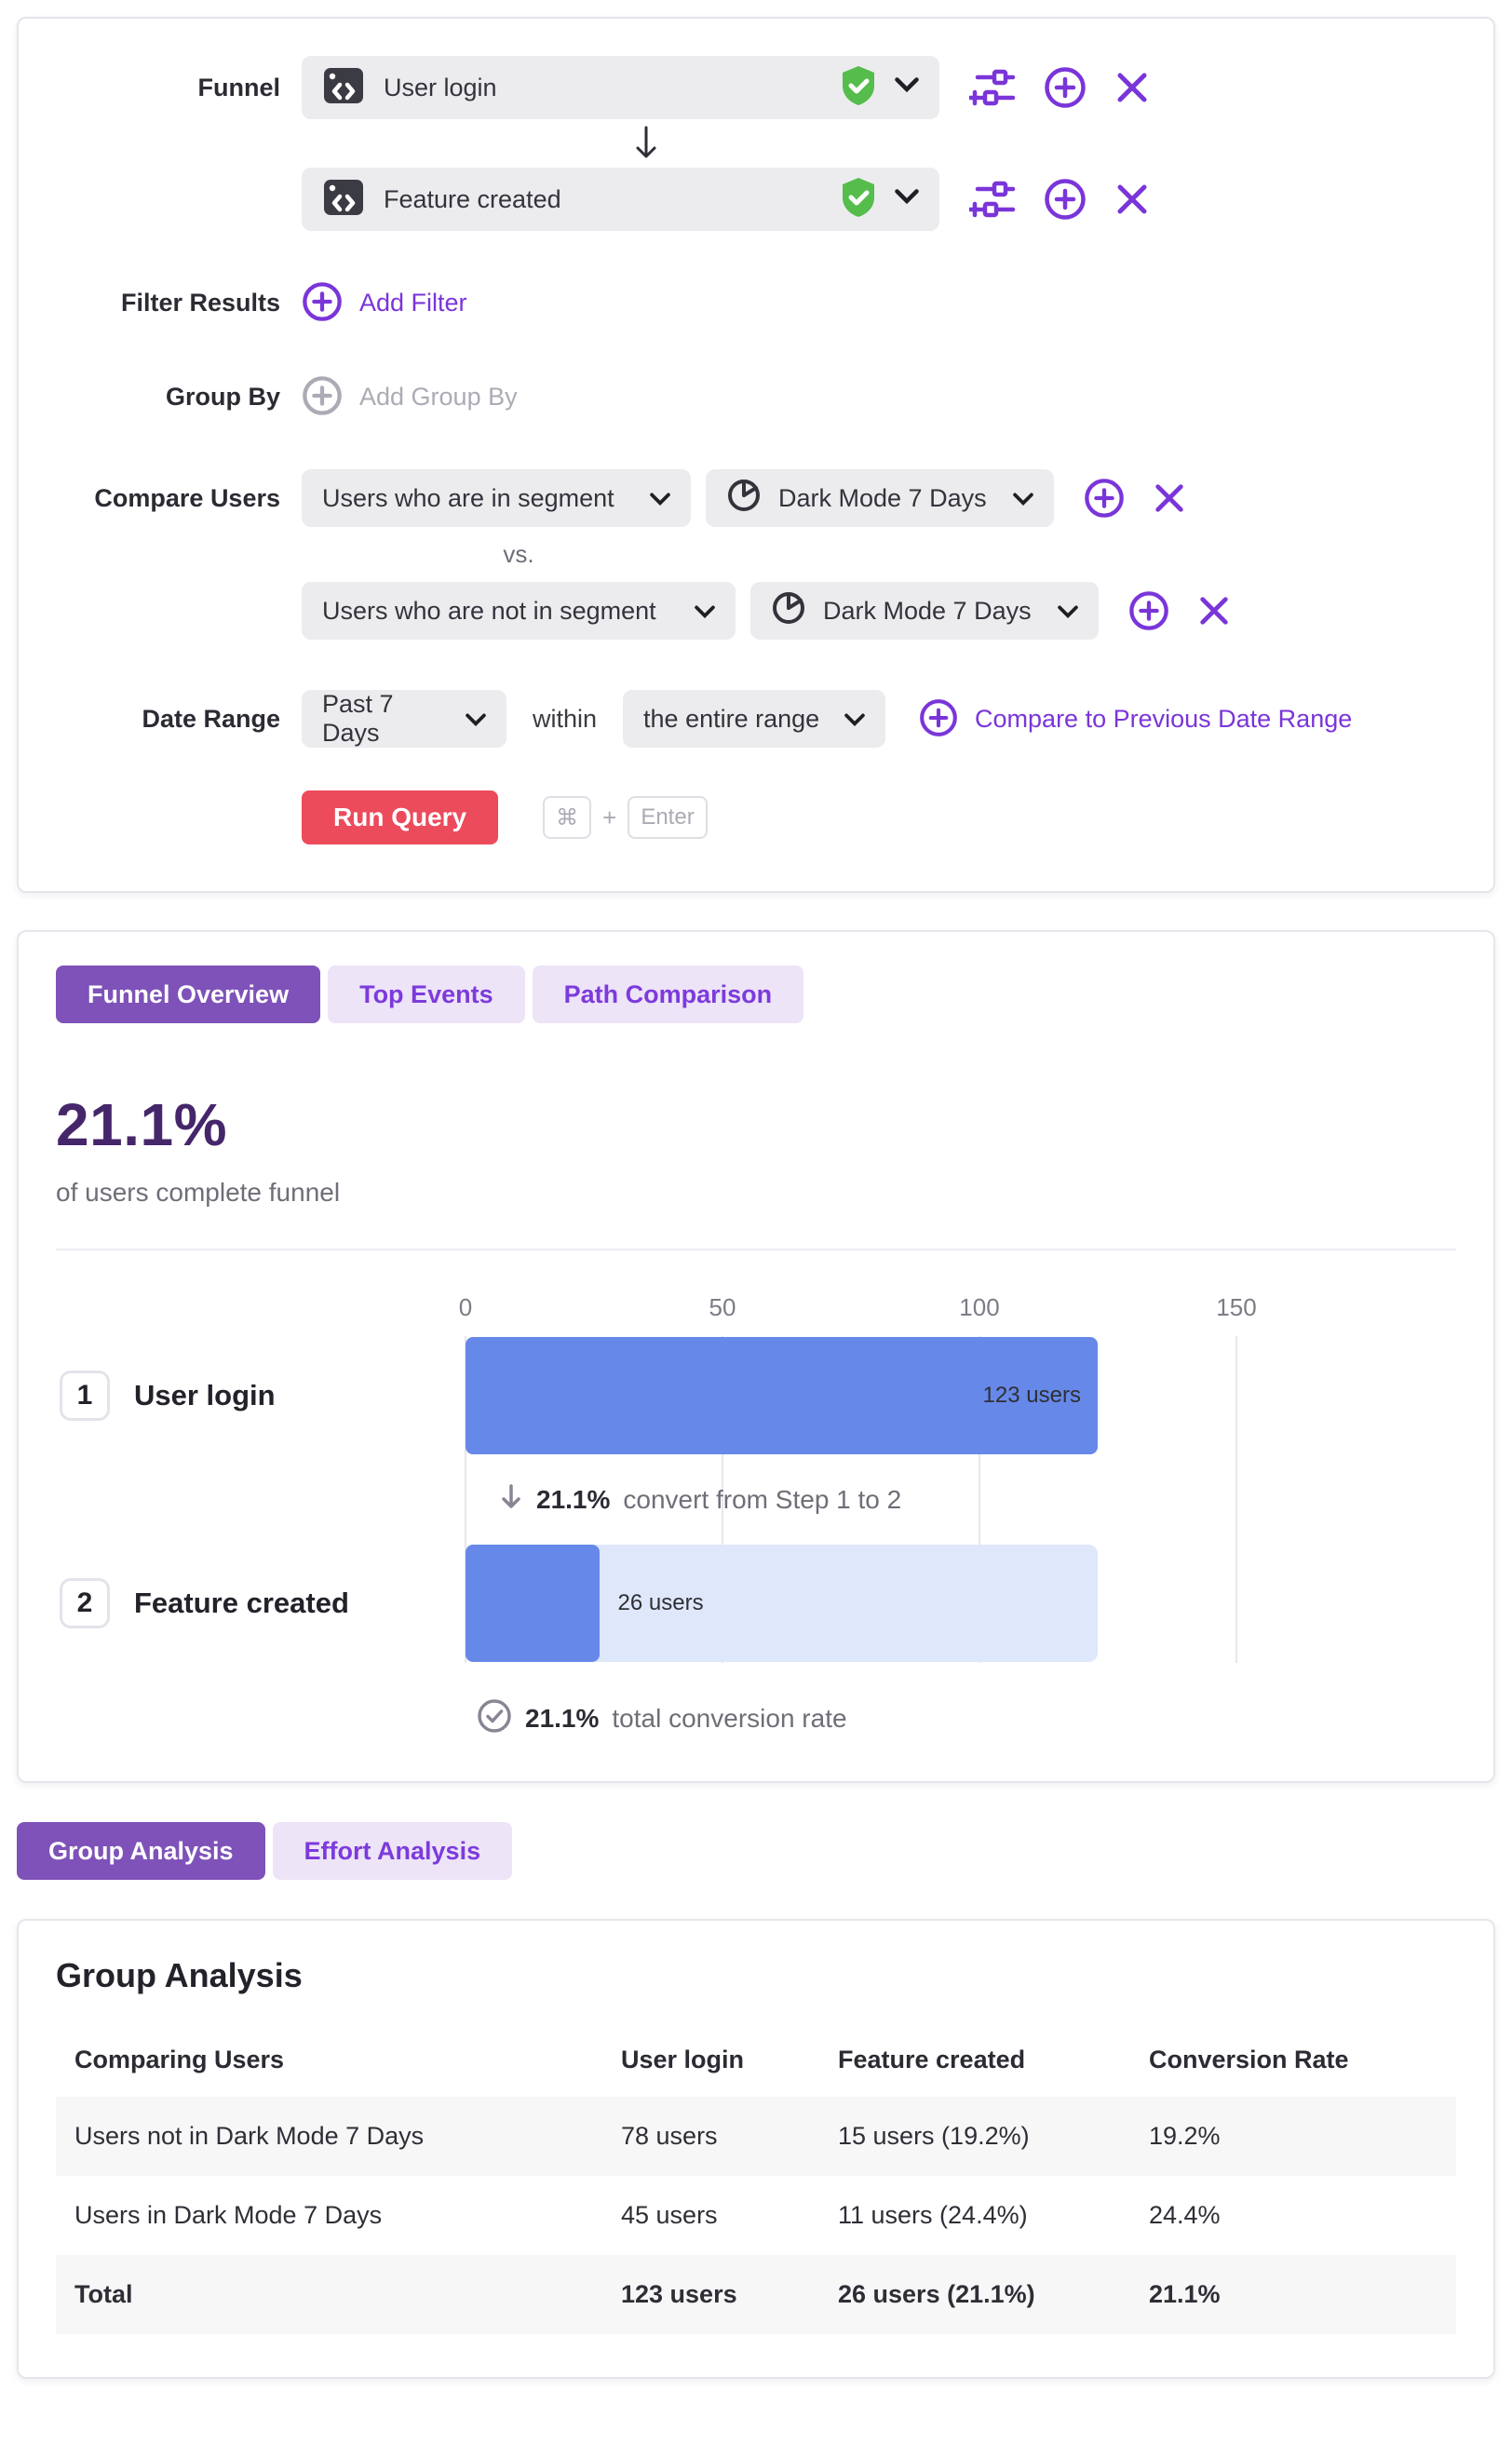  Describe the element at coordinates (250, 2136) in the screenshot. I see `cell-comparing-users: Users not in Dark Mode 7 Days` at that location.